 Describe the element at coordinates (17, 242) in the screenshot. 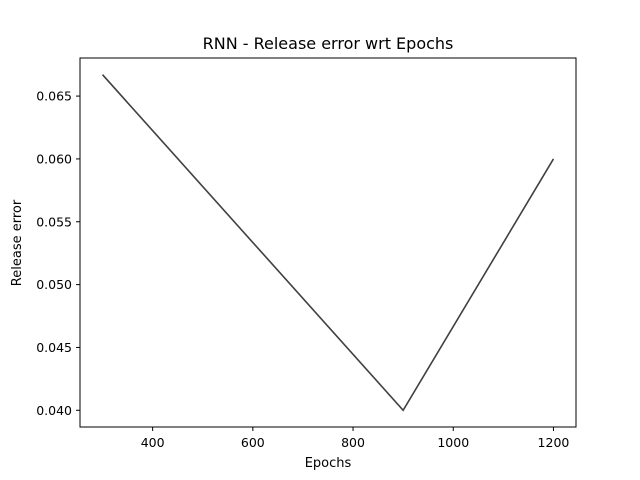

I see `y-axis-label: Release error` at that location.